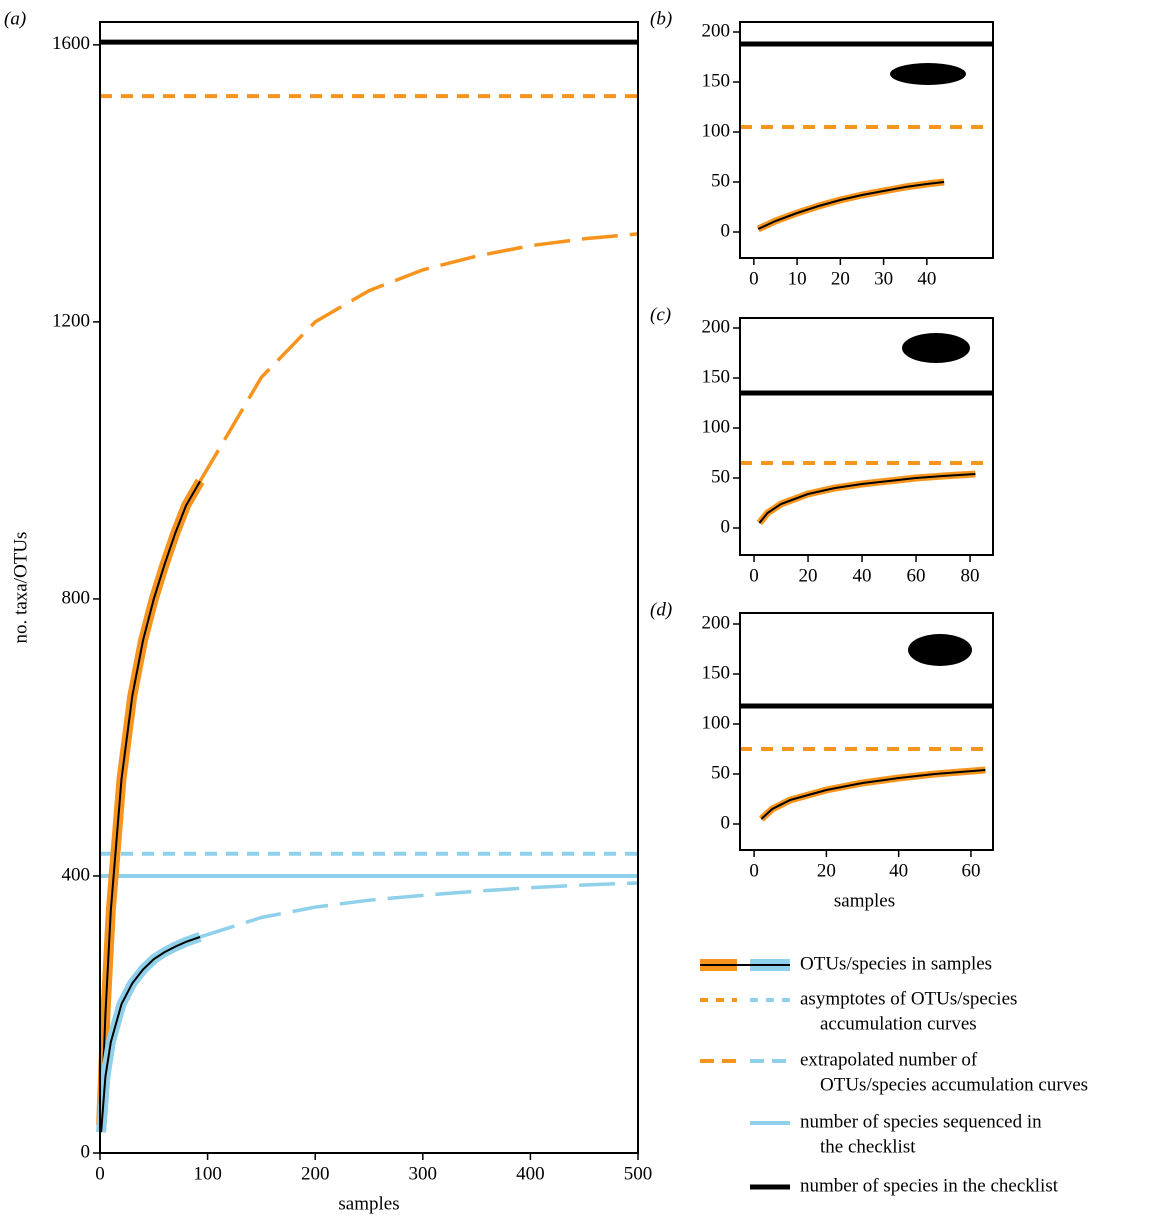  I want to click on legend-label: OTUs/species in samples, so click(896, 963).